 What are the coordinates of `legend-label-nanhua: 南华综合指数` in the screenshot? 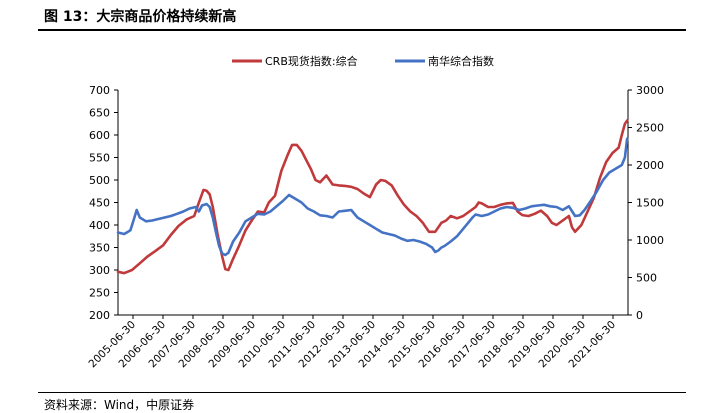 It's located at (461, 61).